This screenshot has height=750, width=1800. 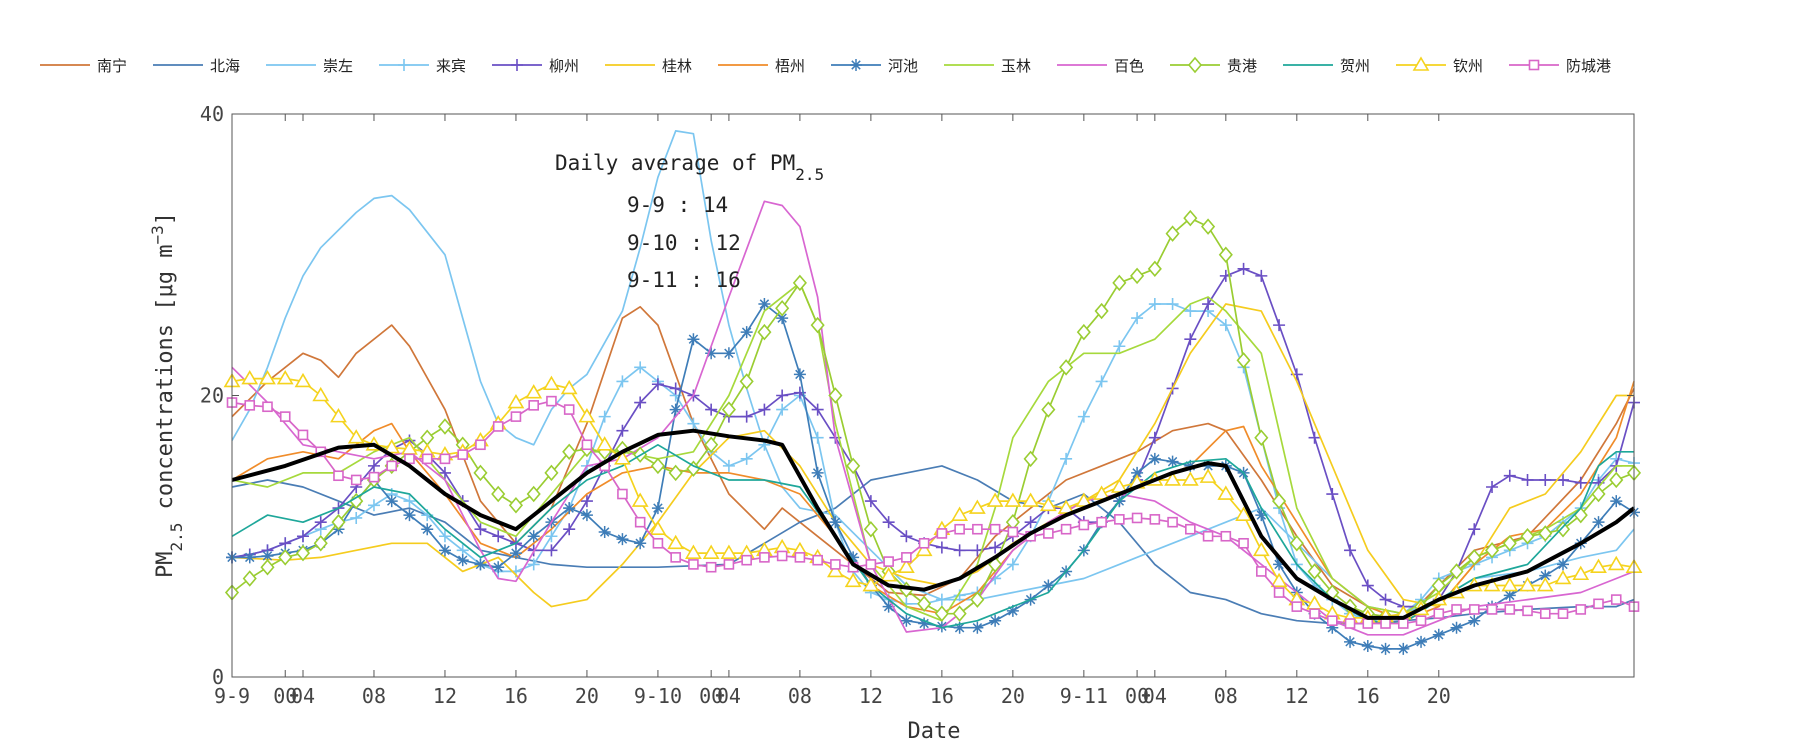 I want to click on legend-item: 柳州, so click(x=535, y=66).